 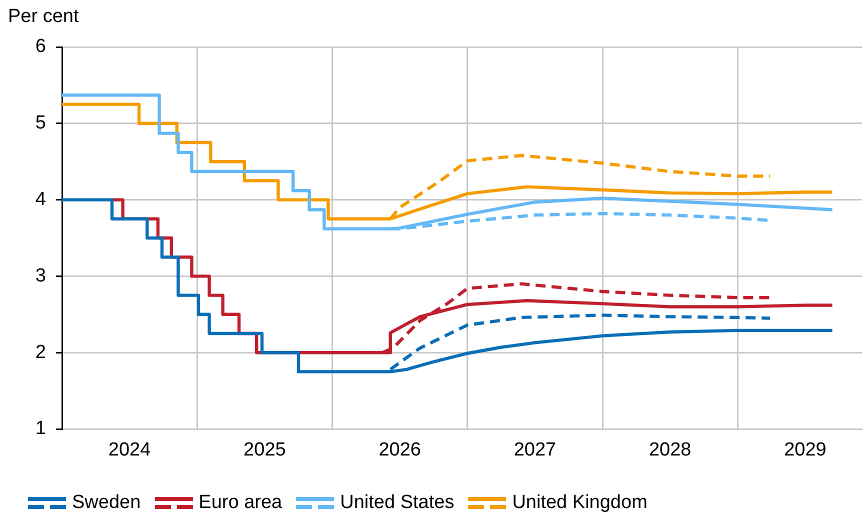 I want to click on x-tick-label: 2024, so click(x=130, y=450).